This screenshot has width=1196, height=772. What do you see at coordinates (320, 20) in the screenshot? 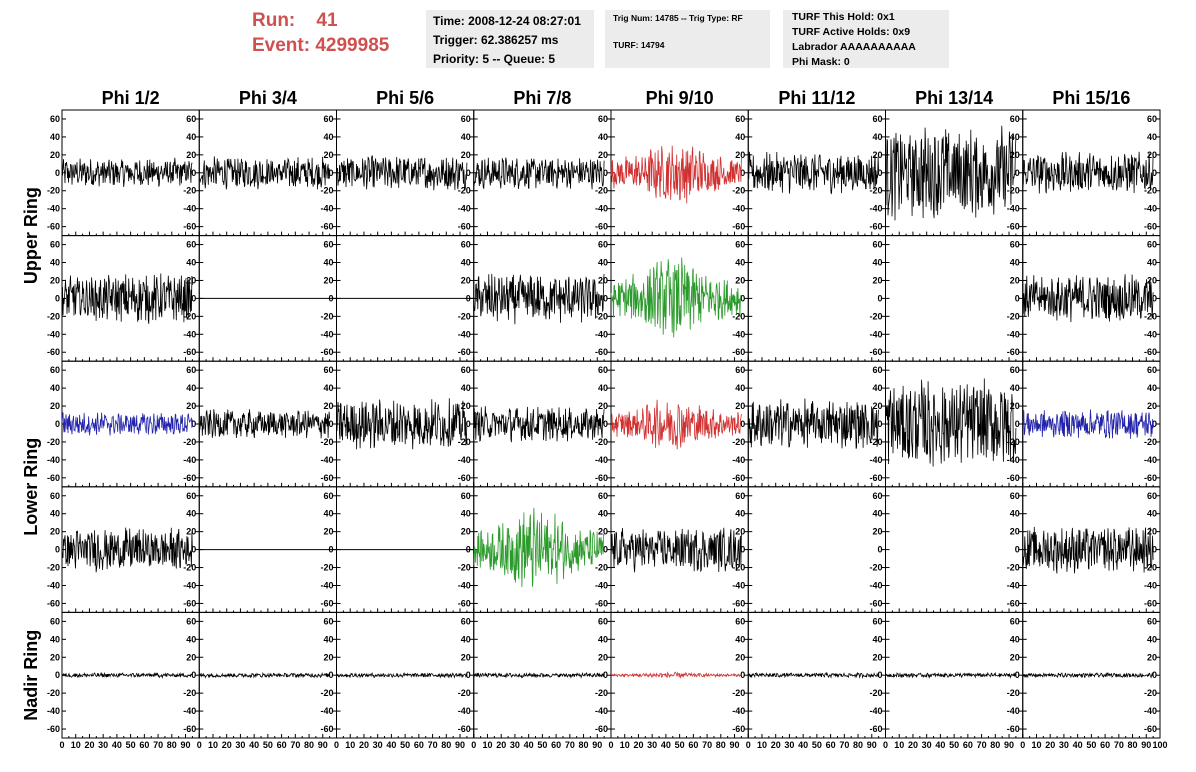
I see `run-row: Run: 41` at bounding box center [320, 20].